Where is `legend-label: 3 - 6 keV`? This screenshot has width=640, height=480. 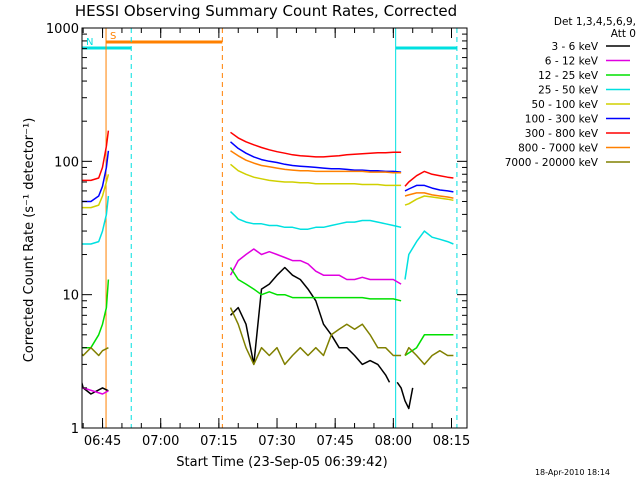
legend-label: 3 - 6 keV is located at coordinates (574, 47).